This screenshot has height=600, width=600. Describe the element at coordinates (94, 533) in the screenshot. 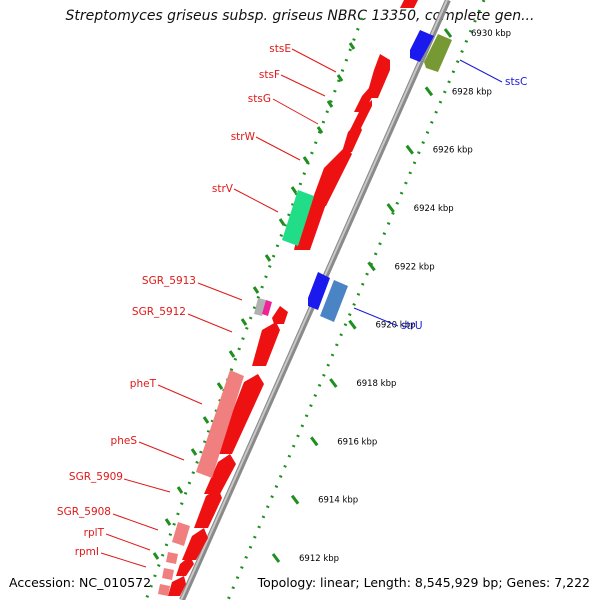

I see `gene-label: rplT` at that location.